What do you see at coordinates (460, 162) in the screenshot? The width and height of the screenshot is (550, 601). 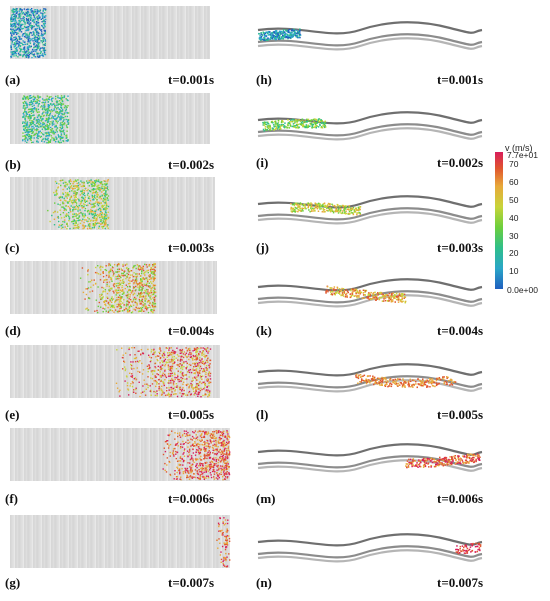 I see `panel-time-i: t=0.002s` at bounding box center [460, 162].